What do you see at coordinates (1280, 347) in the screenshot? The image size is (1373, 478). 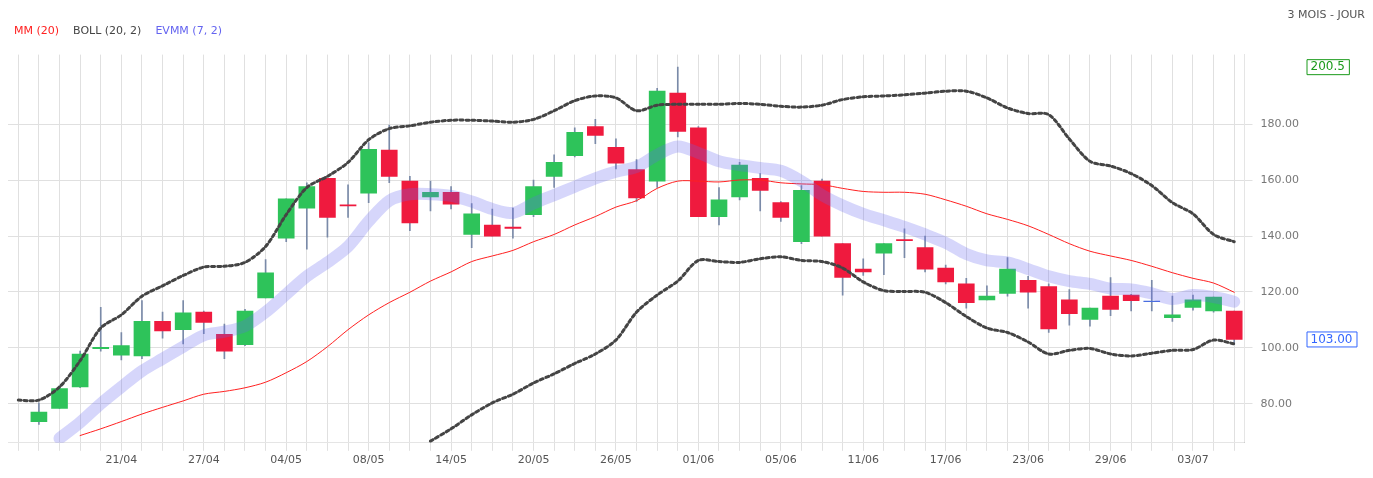 I see `y-tick-label: 100.00` at bounding box center [1280, 347].